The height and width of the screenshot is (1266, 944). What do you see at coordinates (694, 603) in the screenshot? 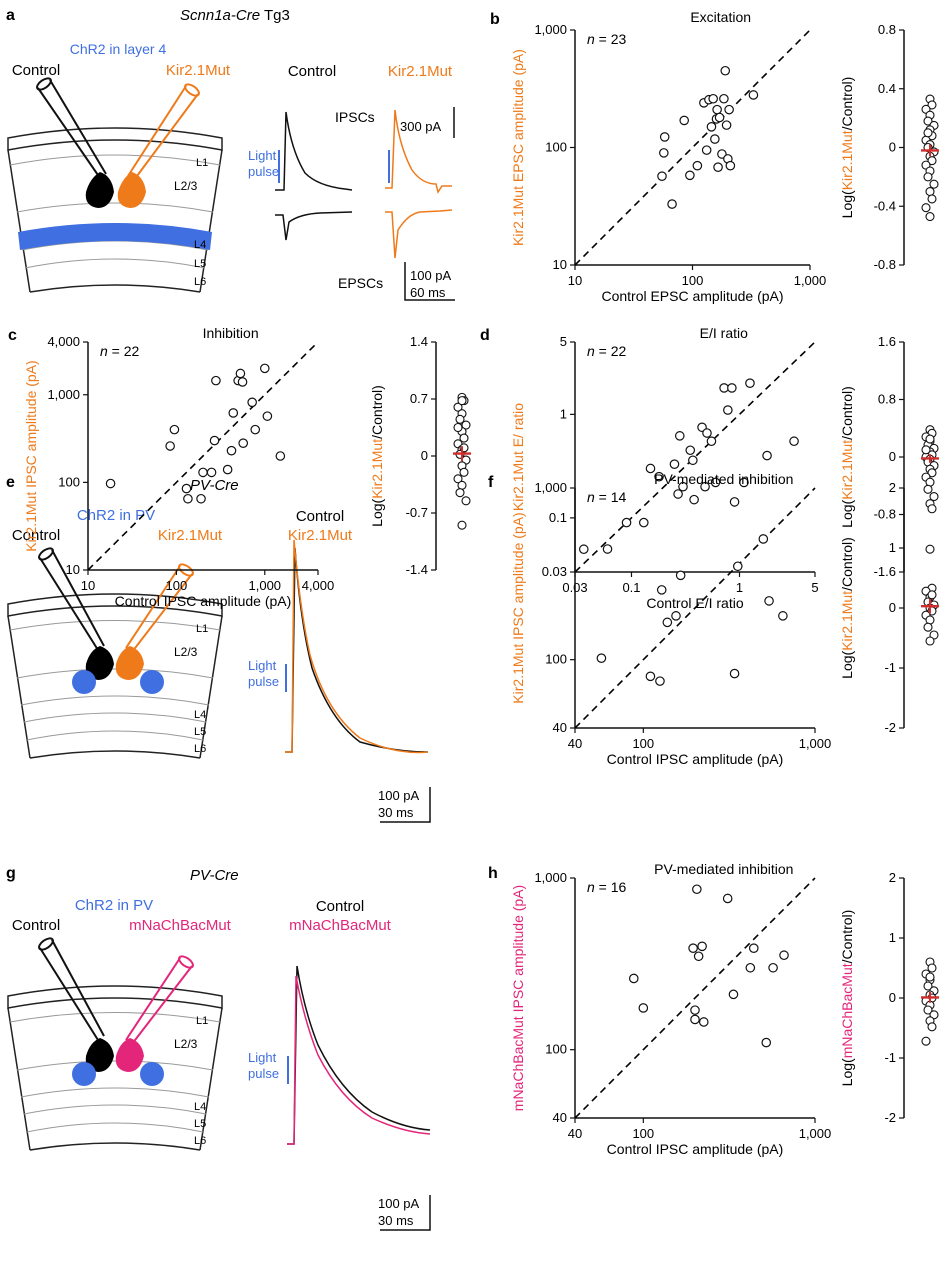
I see `x-axis-label-d: Control E/I ratio` at bounding box center [694, 603].